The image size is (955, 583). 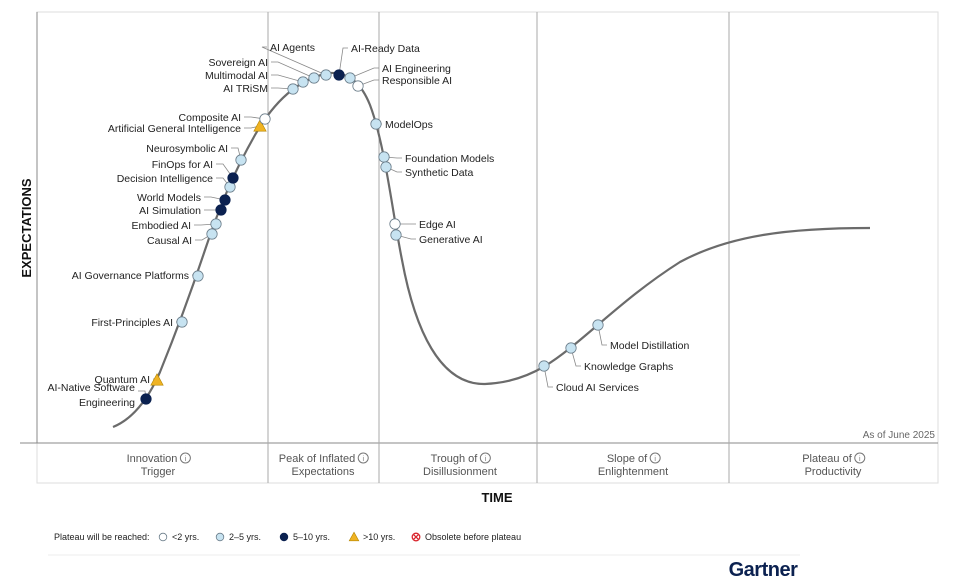 I want to click on technology-point: AI Engineering, so click(x=397, y=73).